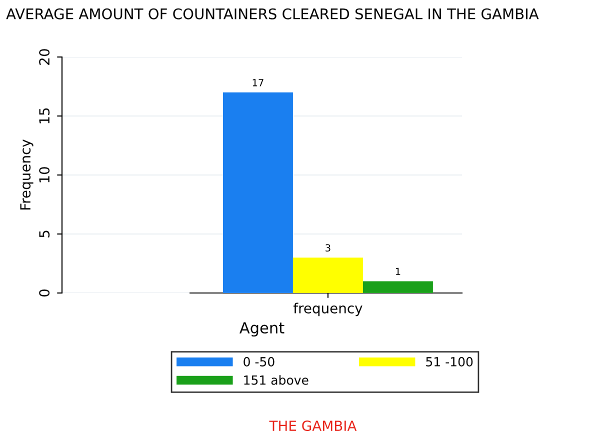  Describe the element at coordinates (449, 361) in the screenshot. I see `legend-label: 51 -100` at that location.